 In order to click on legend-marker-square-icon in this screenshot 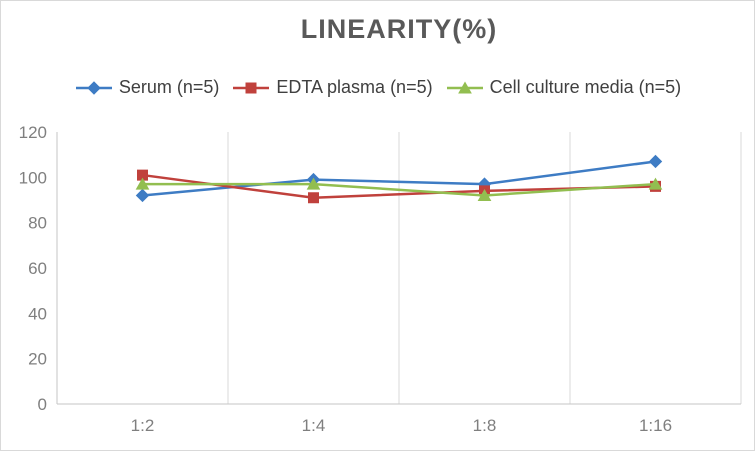, I will do `click(251, 87)`.